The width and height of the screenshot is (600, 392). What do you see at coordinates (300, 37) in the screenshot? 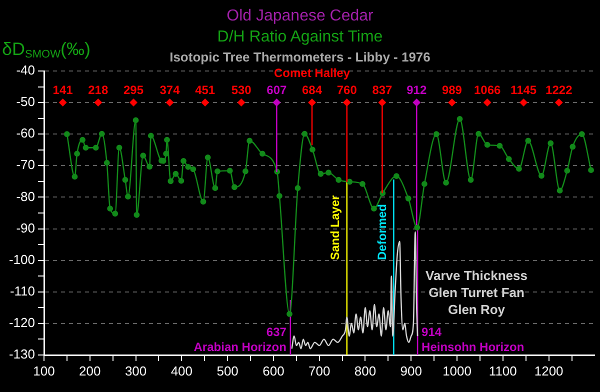
I see `chart-subtitle: D/H Ratio Against Time` at bounding box center [300, 37].